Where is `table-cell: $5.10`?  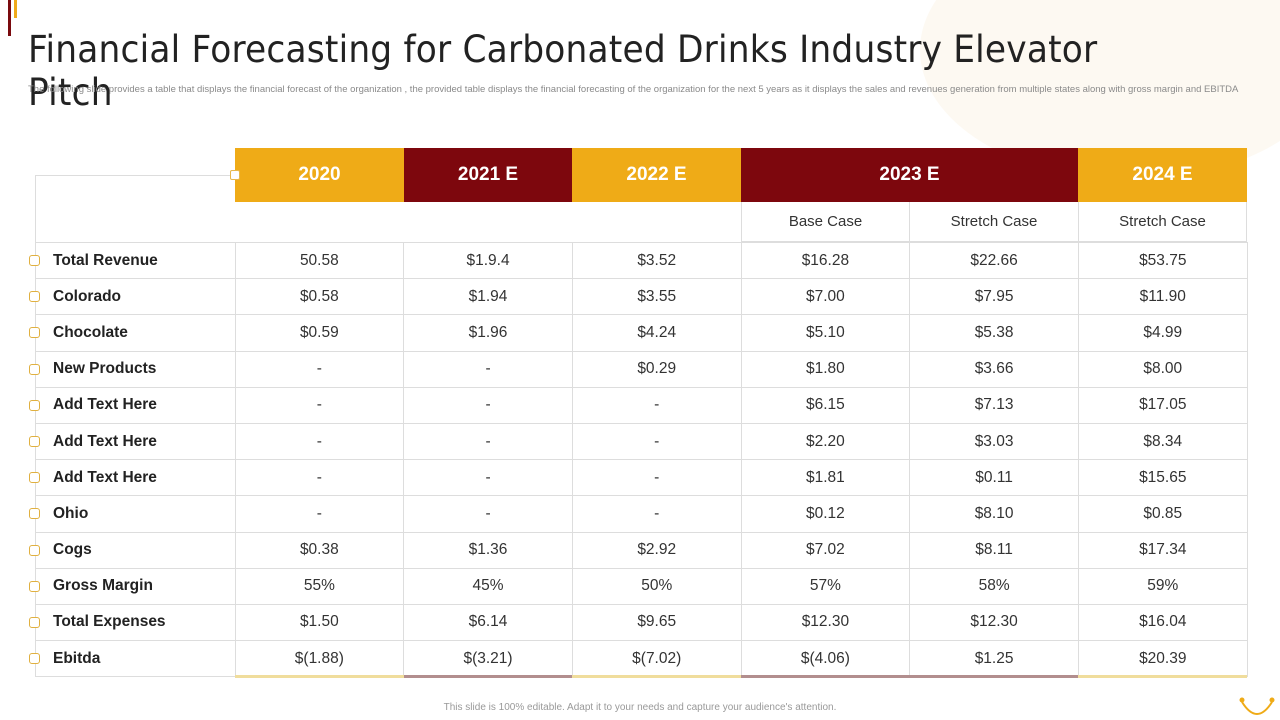 table-cell: $5.10 is located at coordinates (825, 333).